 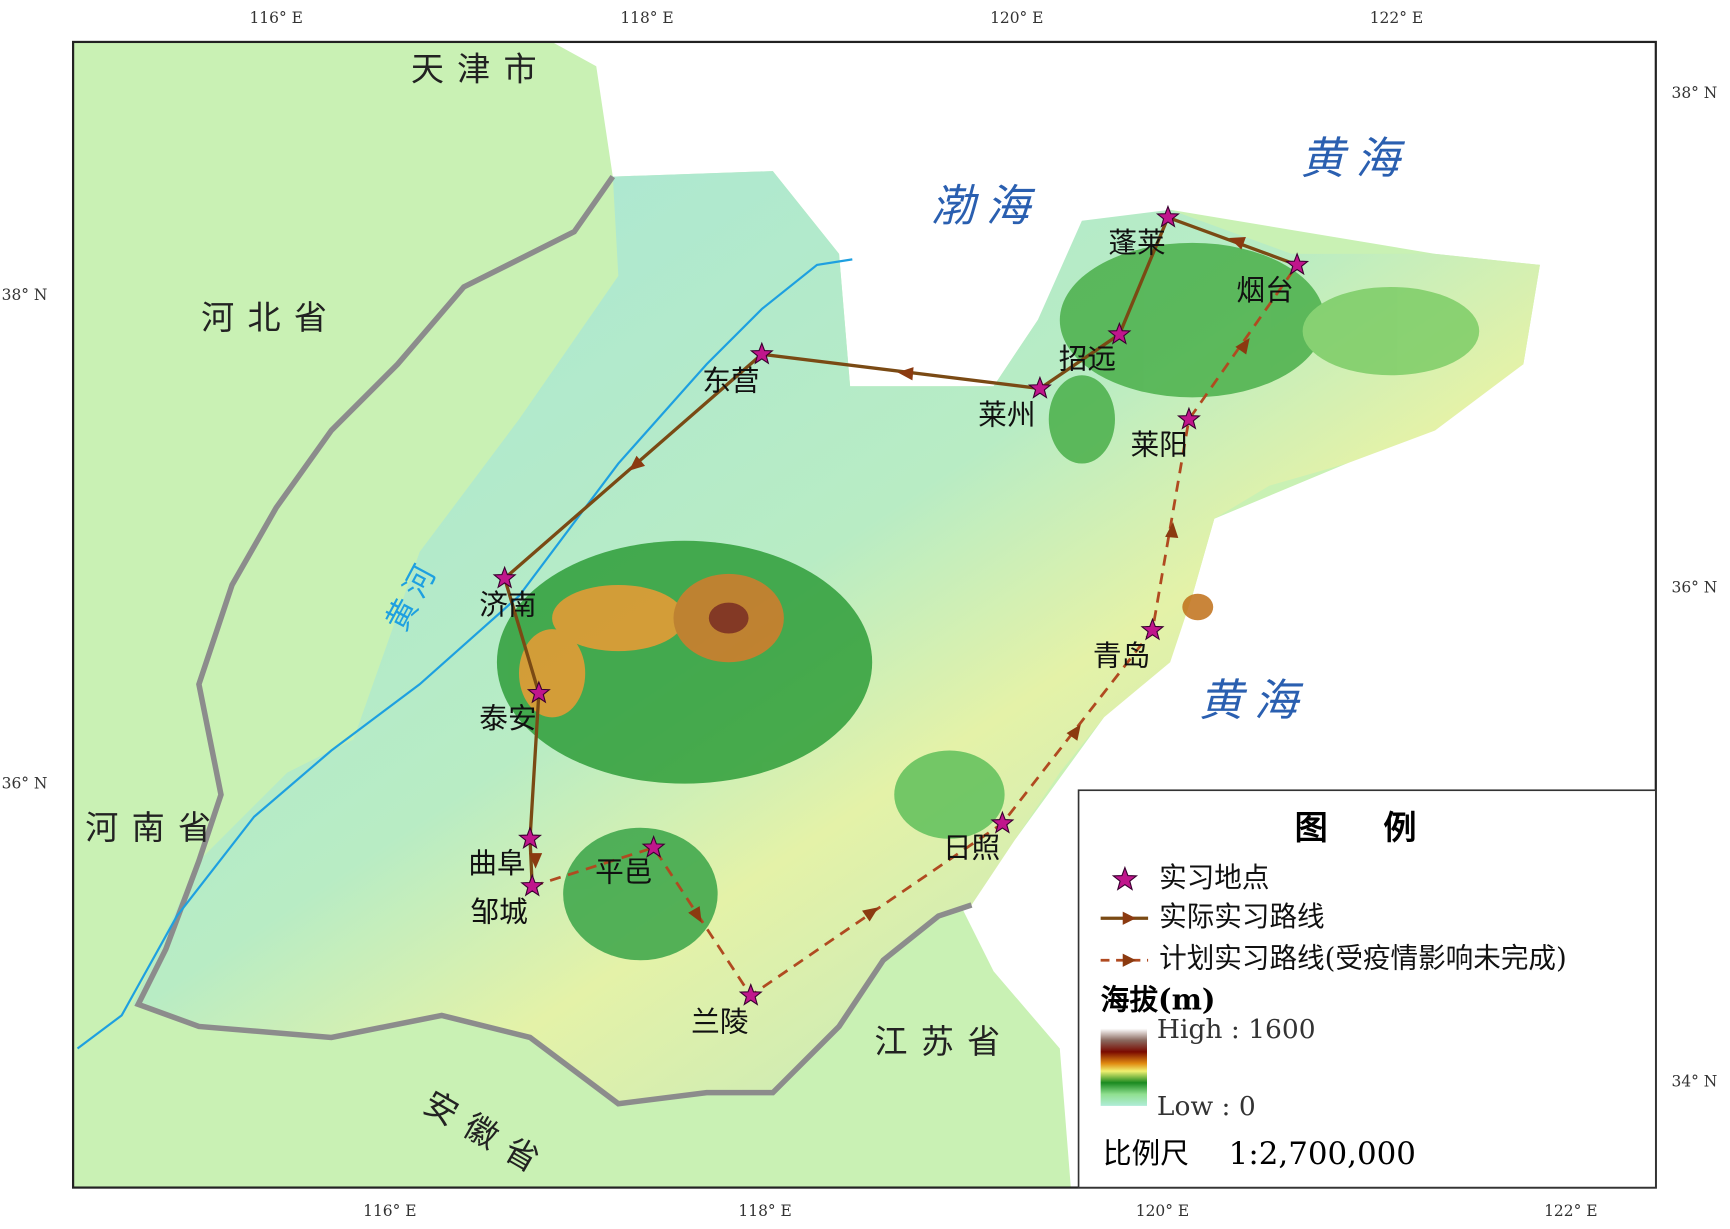 What do you see at coordinates (1087, 358) in the screenshot?
I see `site-label: 招远` at bounding box center [1087, 358].